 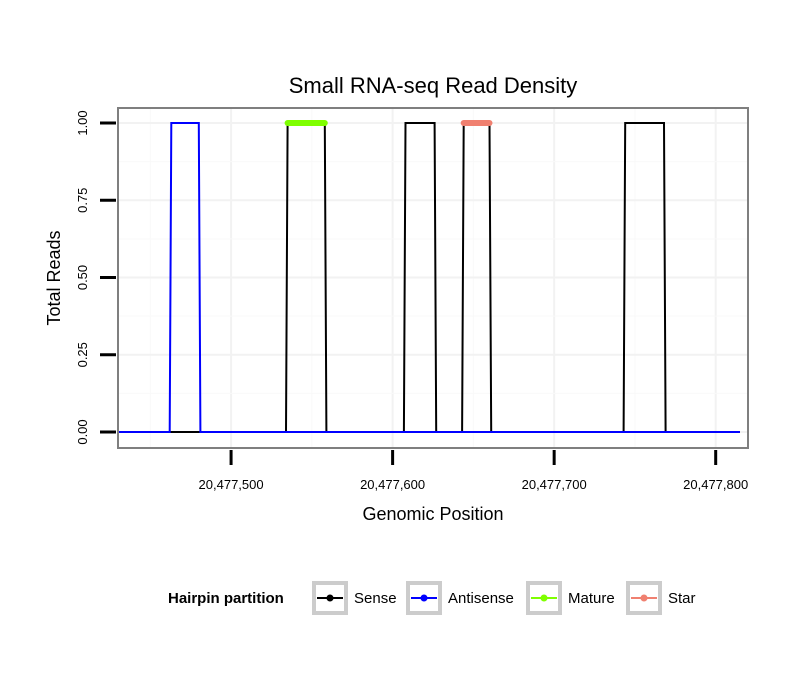 I want to click on x-tick-label: 20,477,800, so click(x=715, y=484).